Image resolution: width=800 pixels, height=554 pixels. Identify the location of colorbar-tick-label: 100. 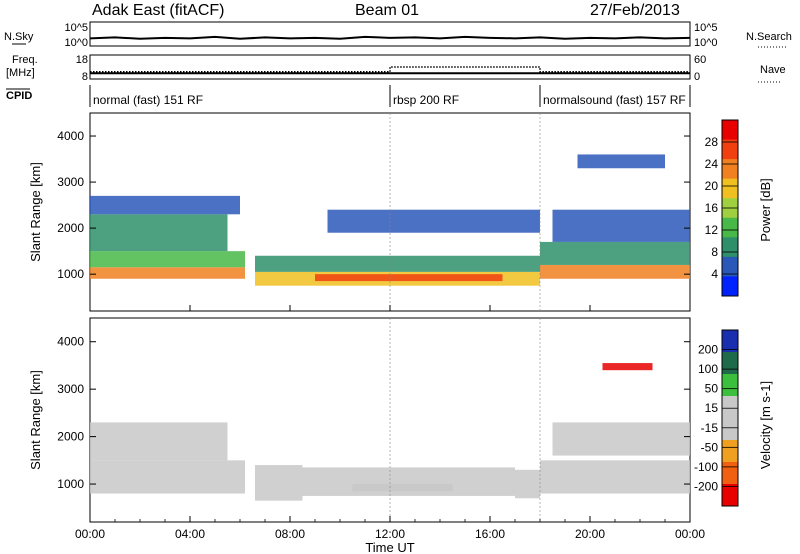
(708, 369).